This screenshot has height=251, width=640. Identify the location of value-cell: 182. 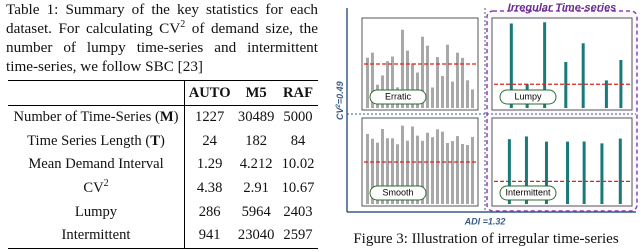
(256, 140).